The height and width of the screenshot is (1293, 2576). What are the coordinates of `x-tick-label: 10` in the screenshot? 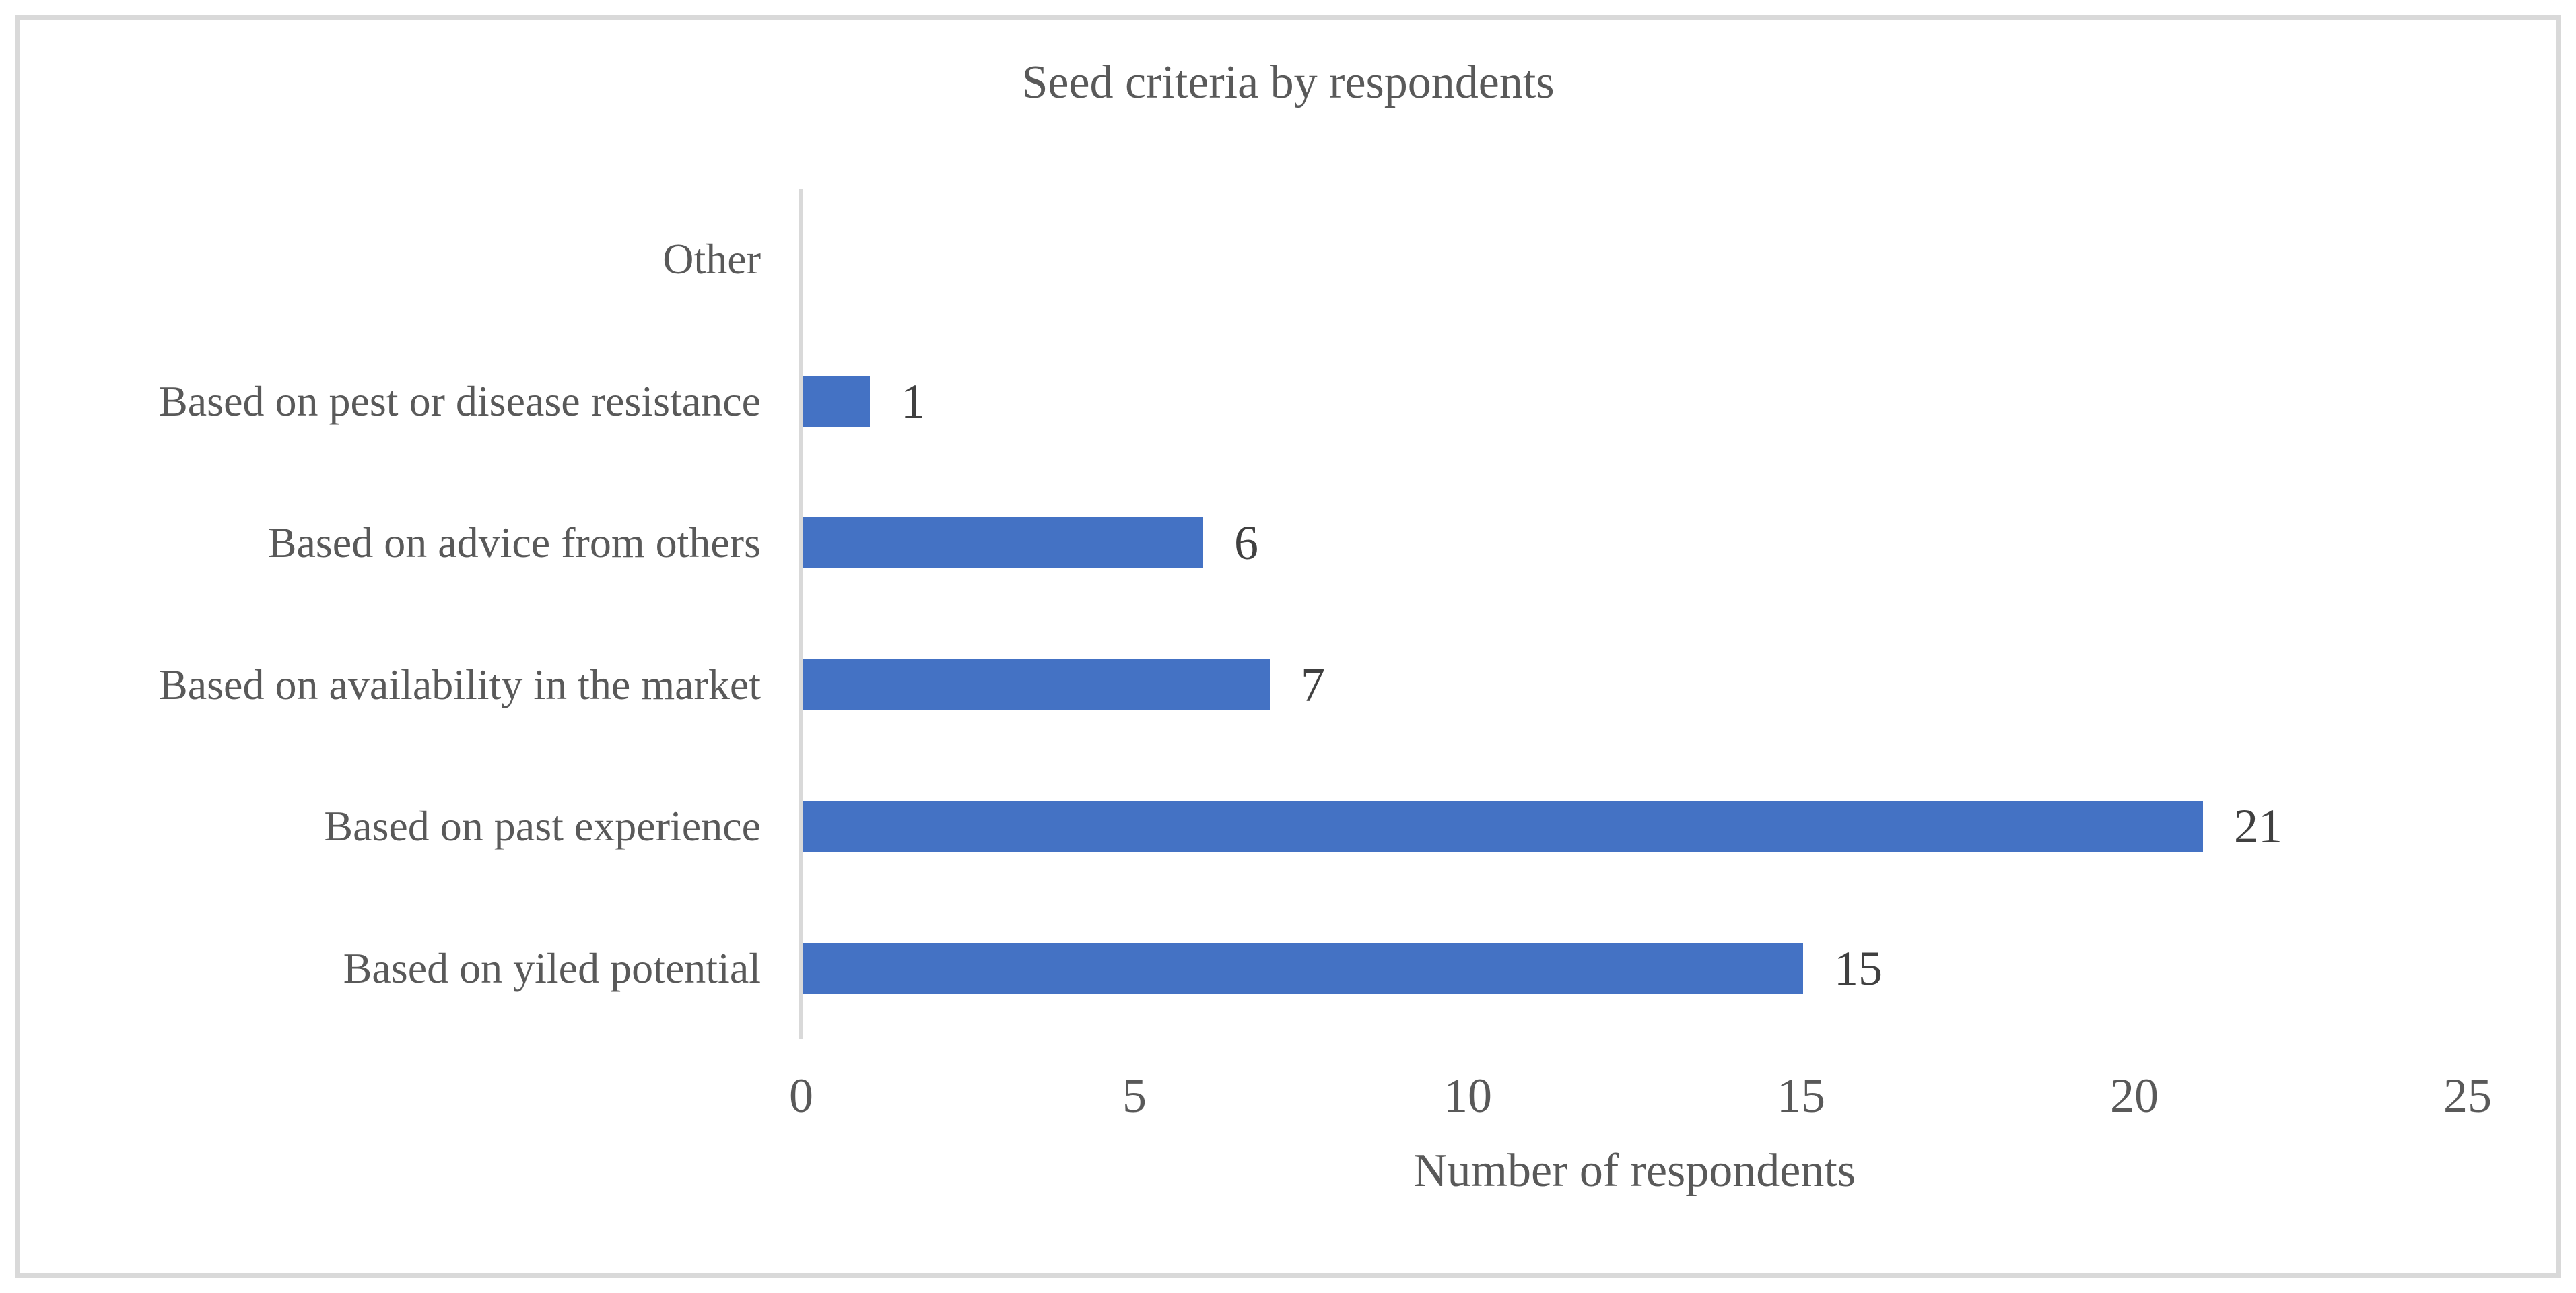 It's located at (1468, 1096).